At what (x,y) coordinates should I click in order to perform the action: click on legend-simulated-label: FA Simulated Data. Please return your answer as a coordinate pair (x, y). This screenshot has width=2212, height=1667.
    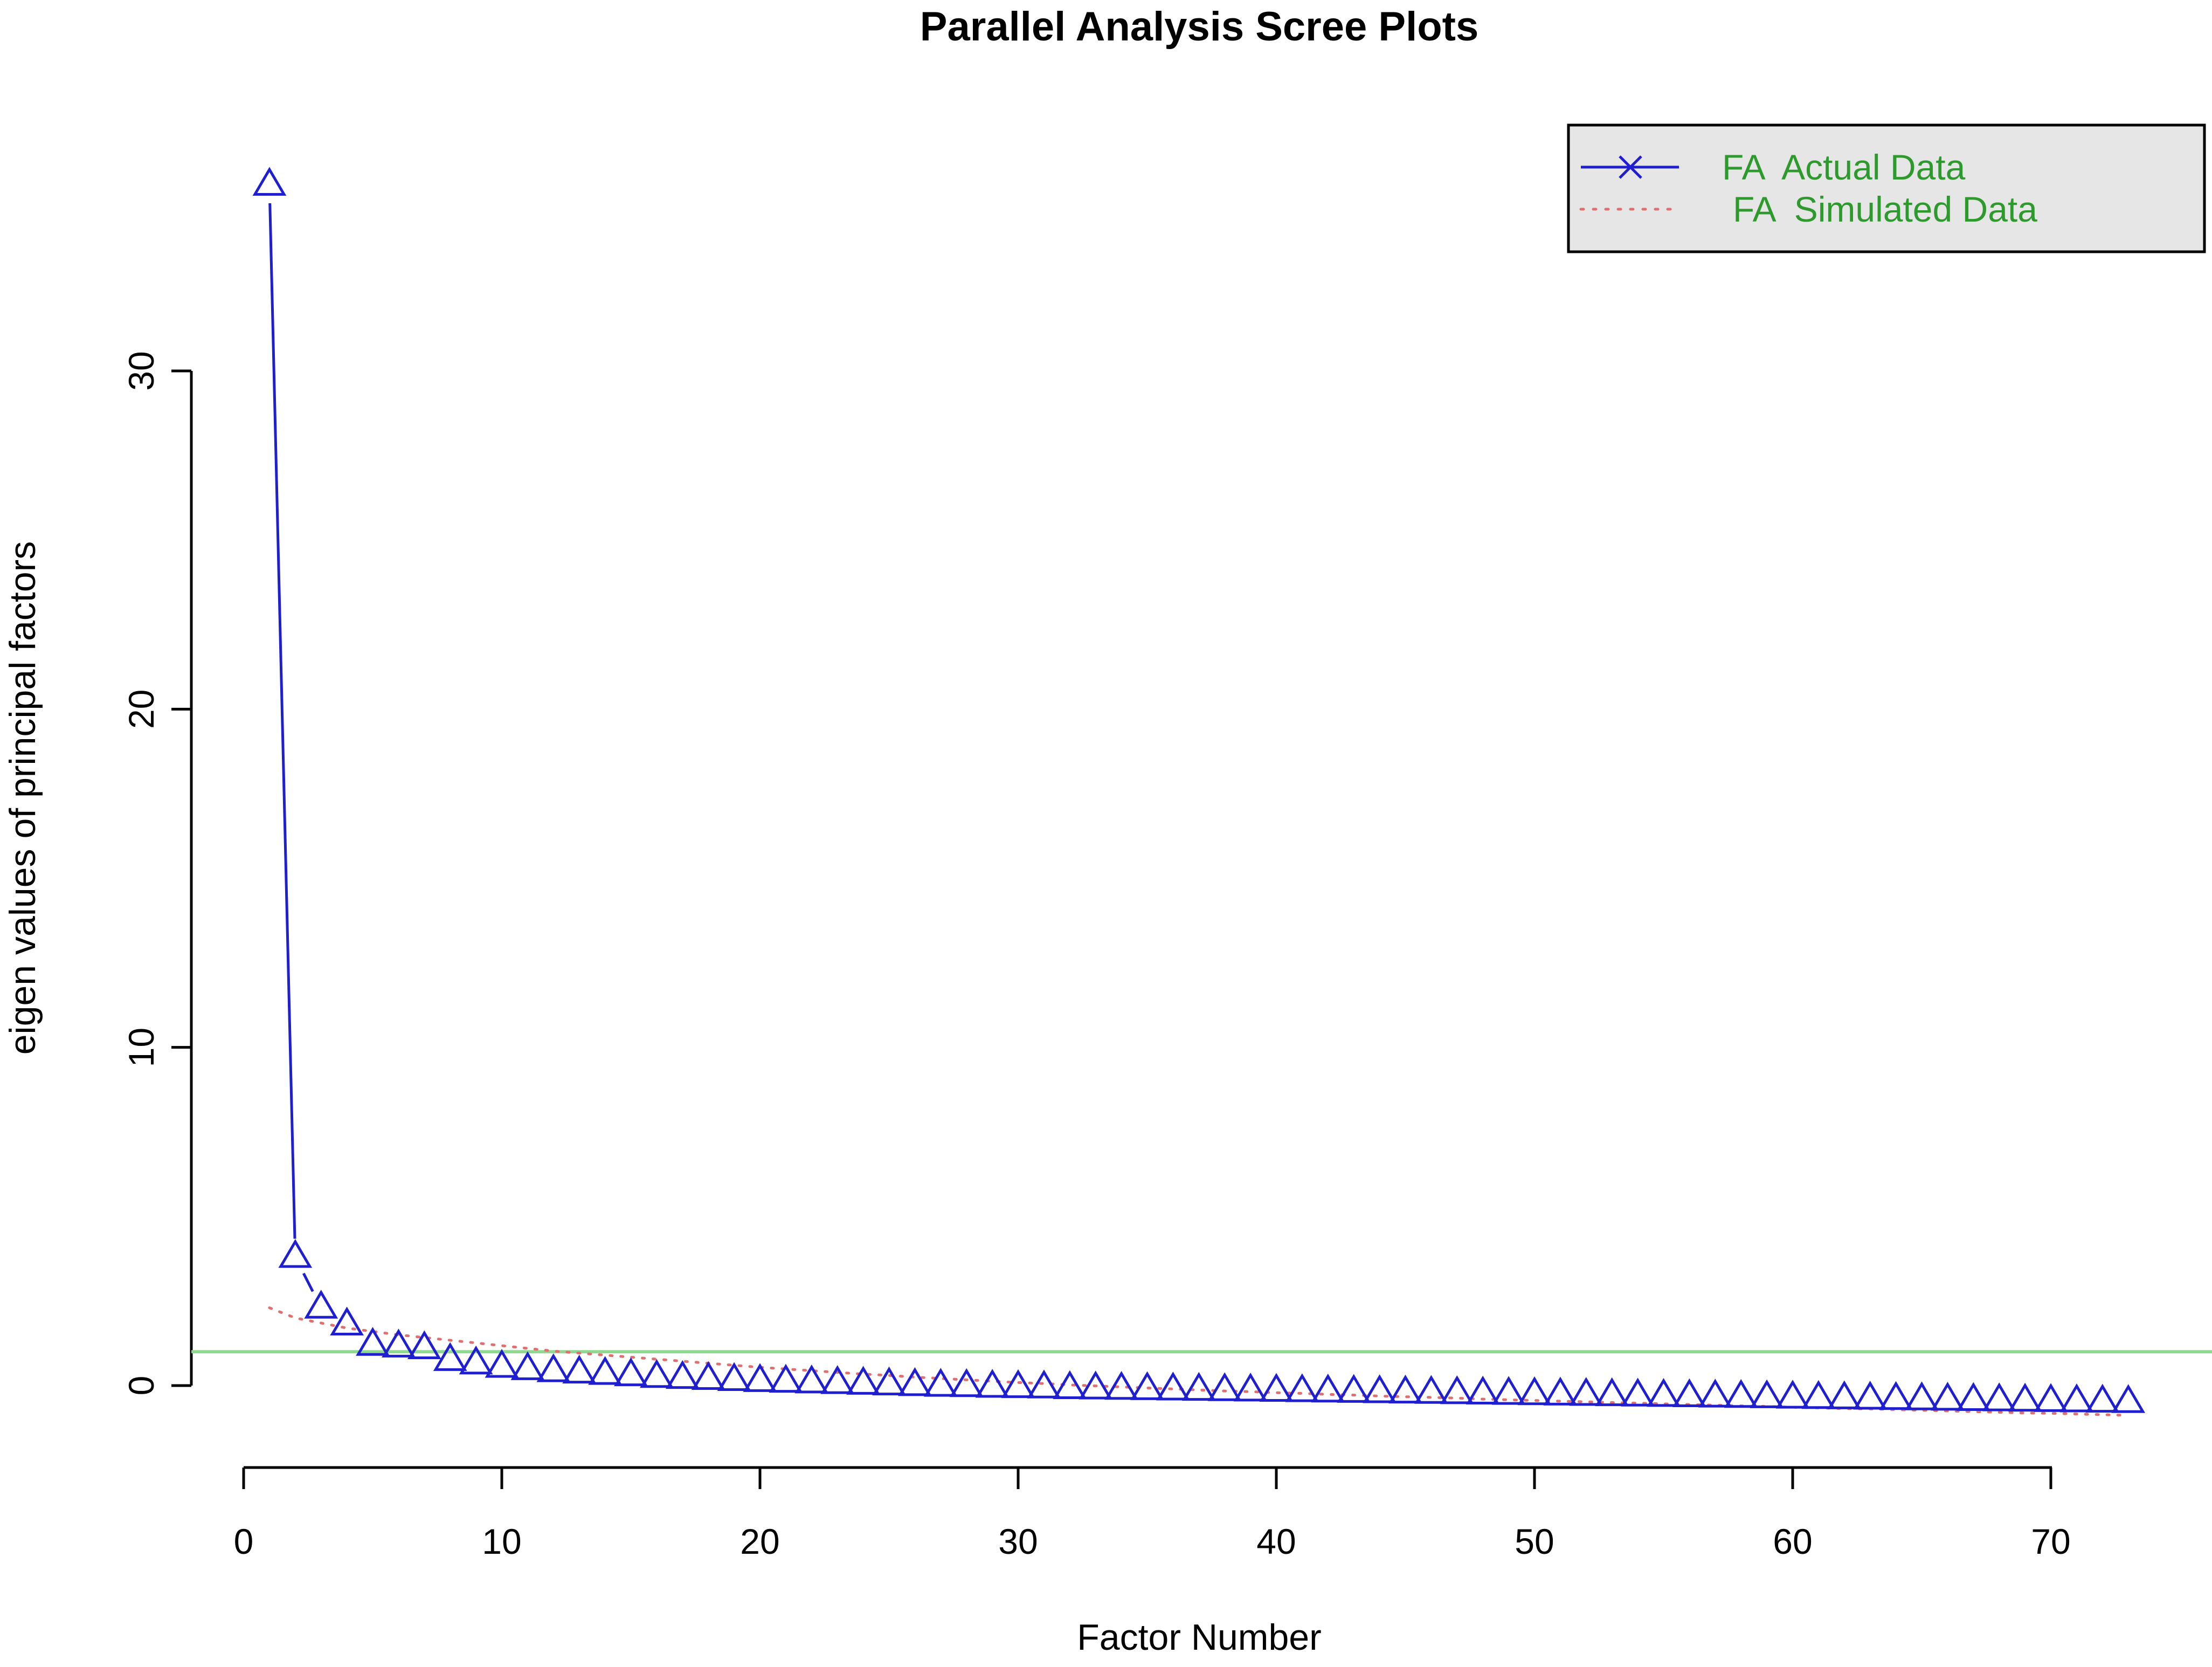
    Looking at the image, I should click on (1885, 209).